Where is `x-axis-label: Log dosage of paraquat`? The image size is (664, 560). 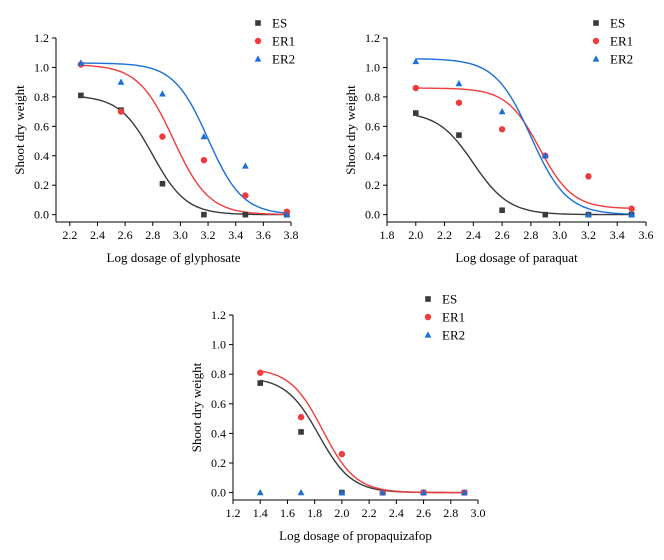
x-axis-label: Log dosage of paraquat is located at coordinates (516, 257).